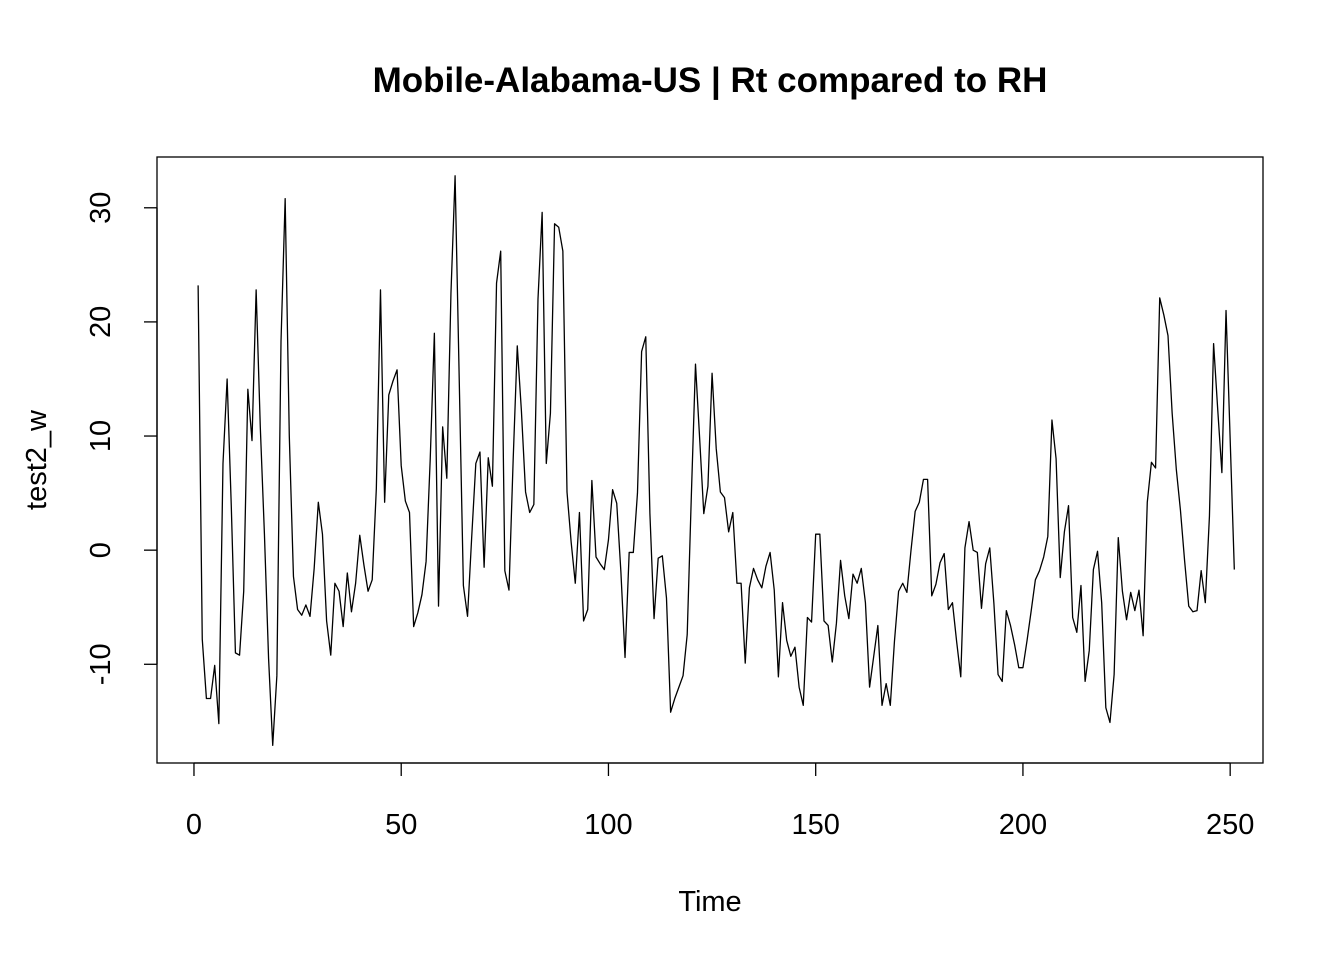 The image size is (1344, 960). I want to click on y-axis-label: test2_w, so click(37, 459).